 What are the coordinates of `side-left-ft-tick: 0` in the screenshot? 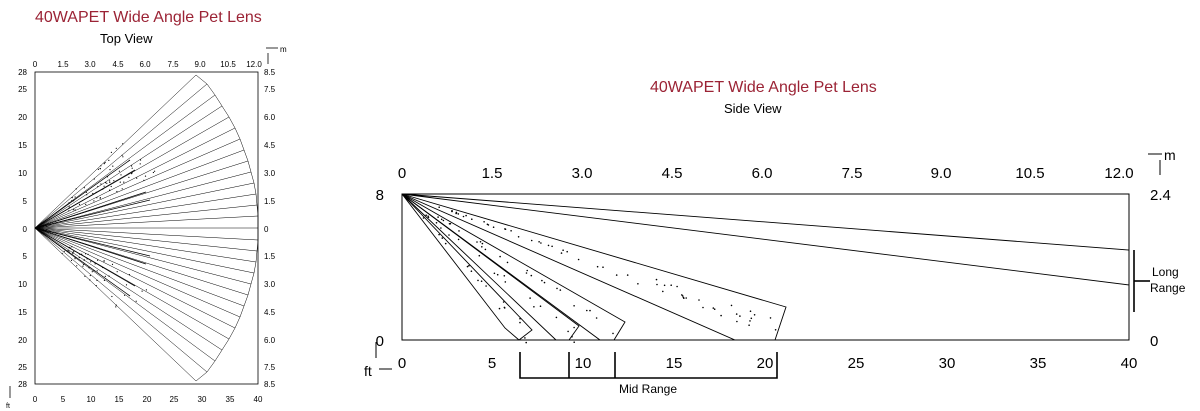 It's located at (380, 341).